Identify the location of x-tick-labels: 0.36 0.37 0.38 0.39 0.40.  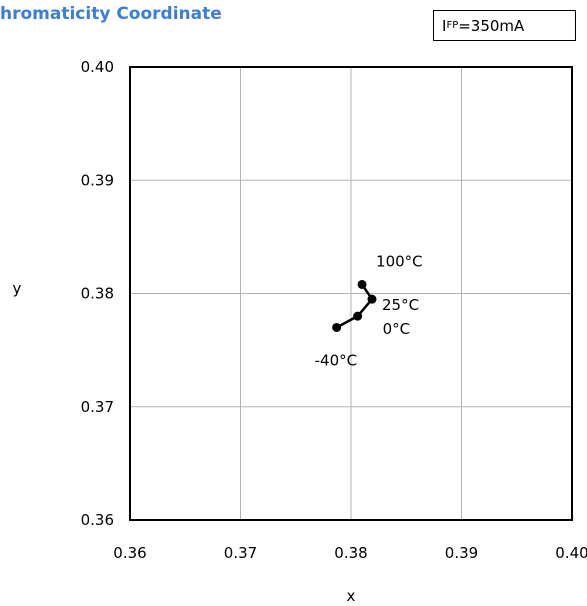
(350, 553).